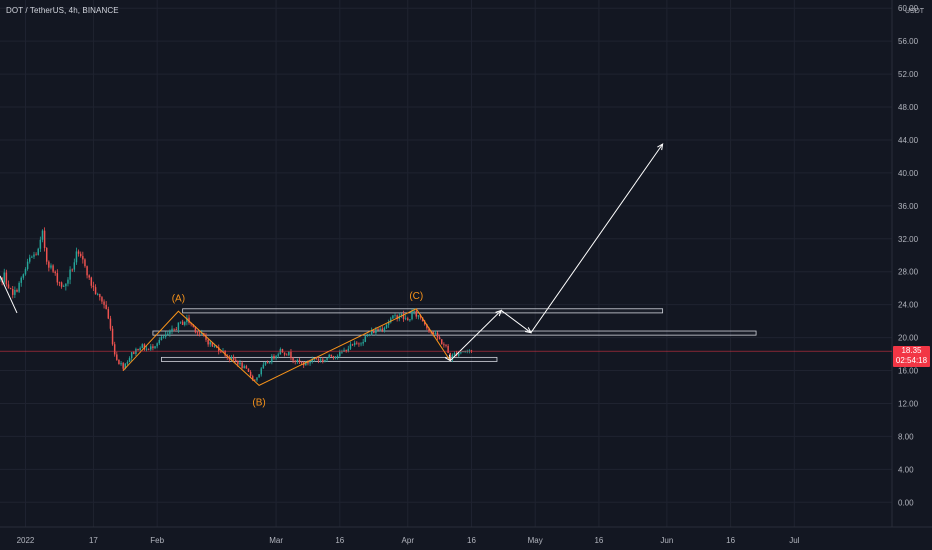 This screenshot has height=550, width=932. Describe the element at coordinates (911, 351) in the screenshot. I see `last-price-value: 18.35` at that location.